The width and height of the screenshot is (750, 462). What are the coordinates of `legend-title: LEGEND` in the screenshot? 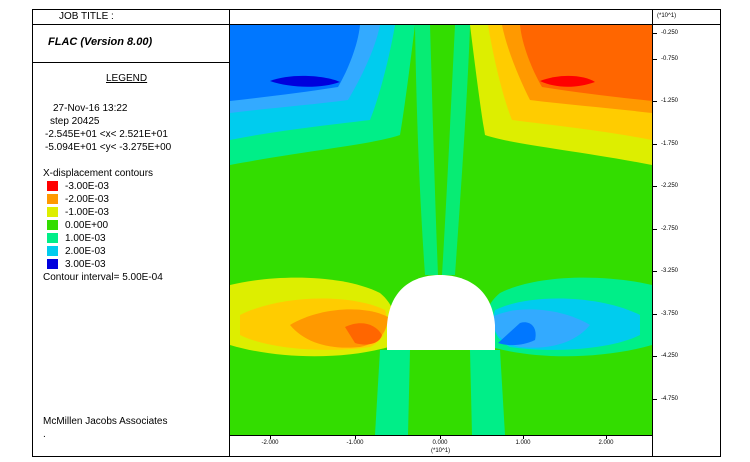 It's located at (127, 78).